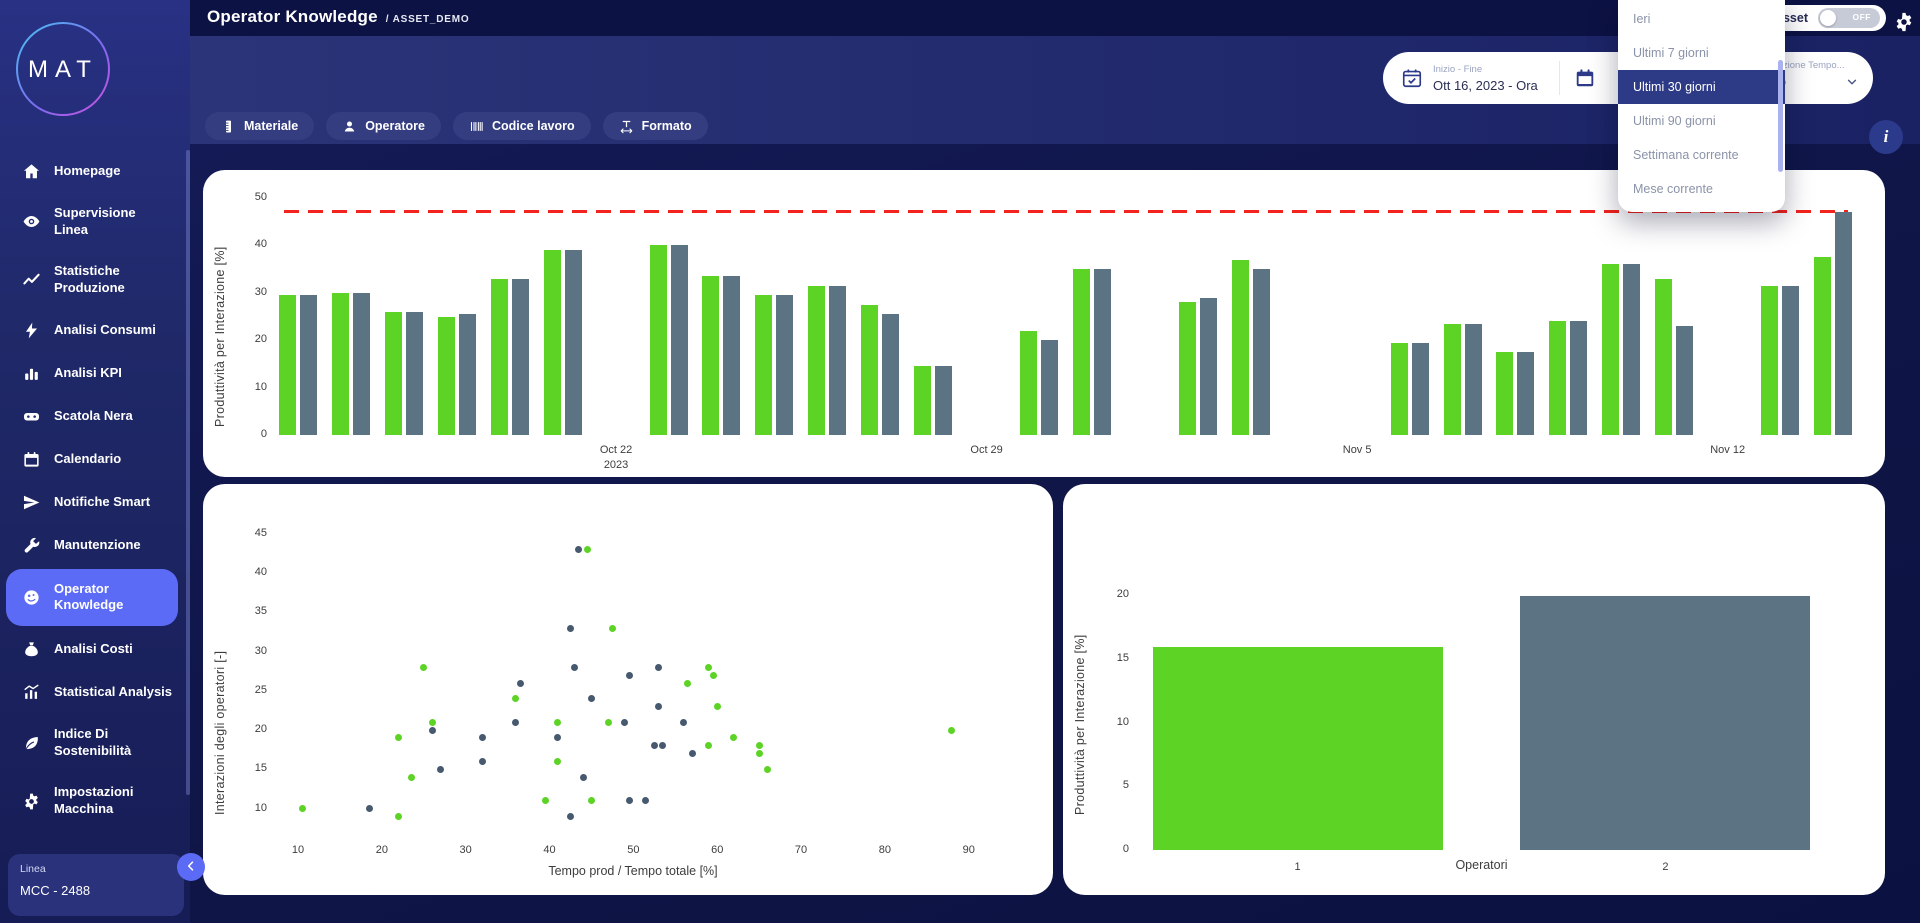 This screenshot has width=1920, height=923. Describe the element at coordinates (446, 375) in the screenshot. I see `bar-oct-19-op1` at that location.